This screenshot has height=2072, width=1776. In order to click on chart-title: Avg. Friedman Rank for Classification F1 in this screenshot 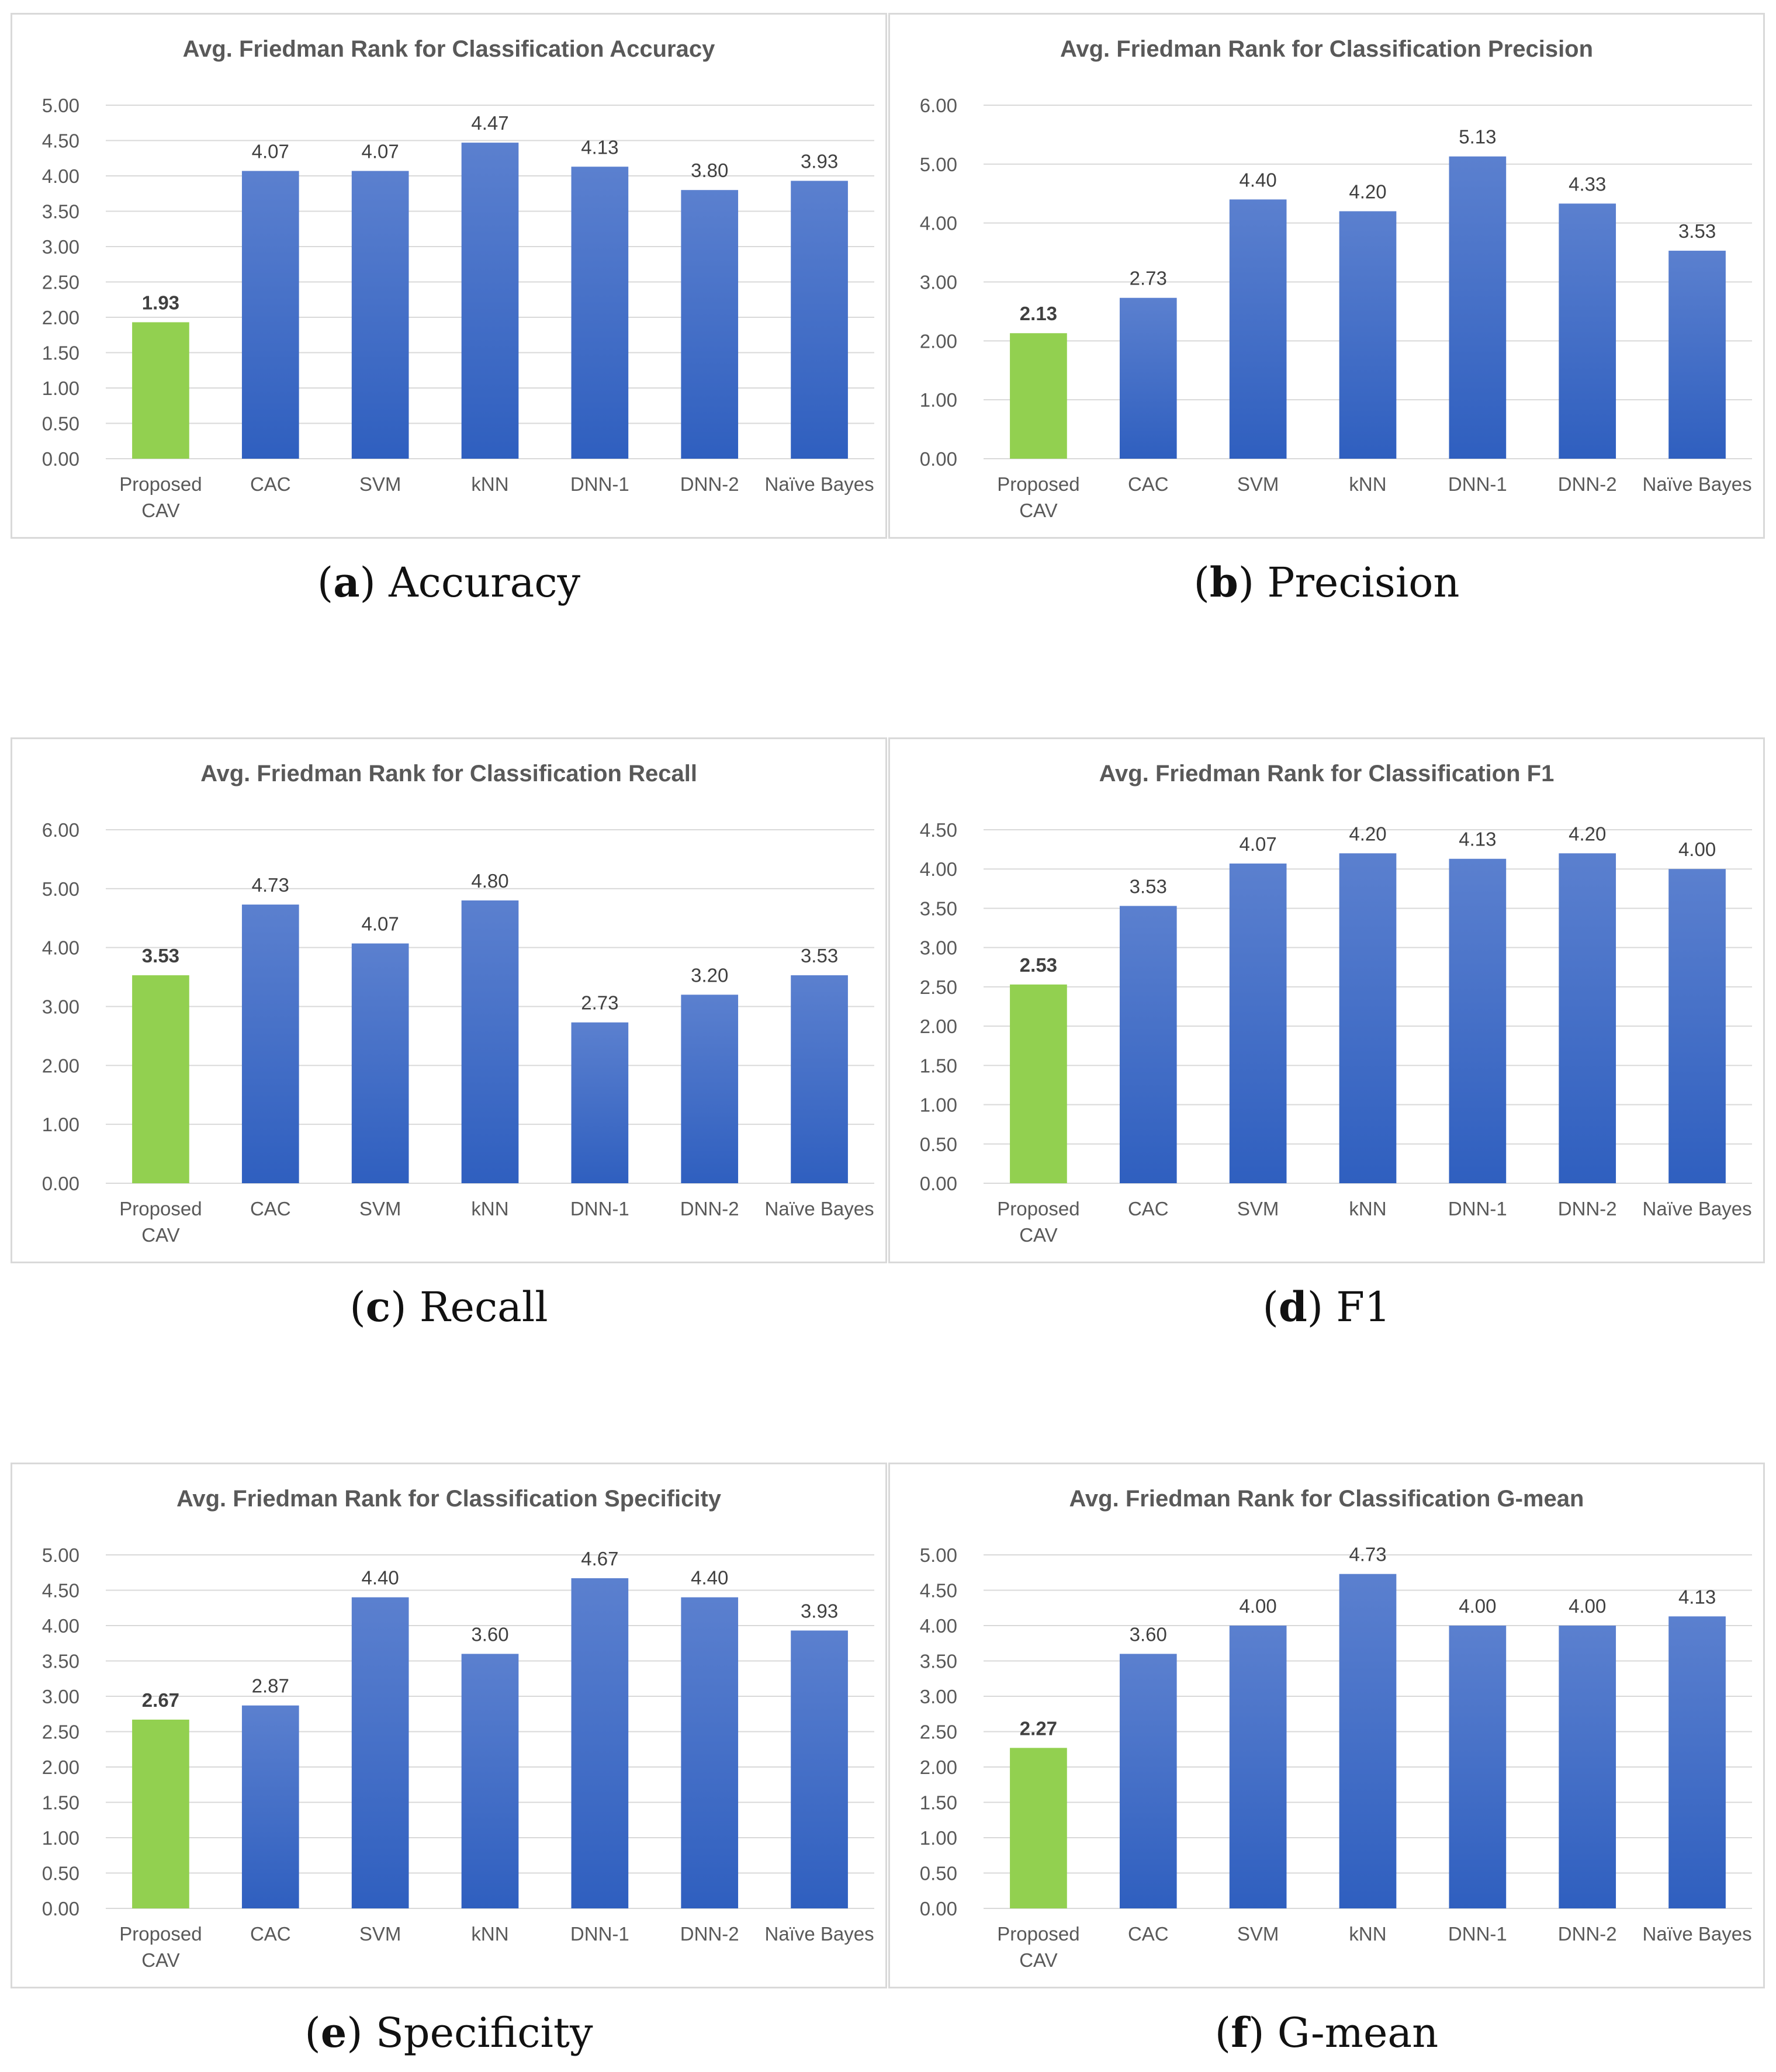, I will do `click(1327, 774)`.